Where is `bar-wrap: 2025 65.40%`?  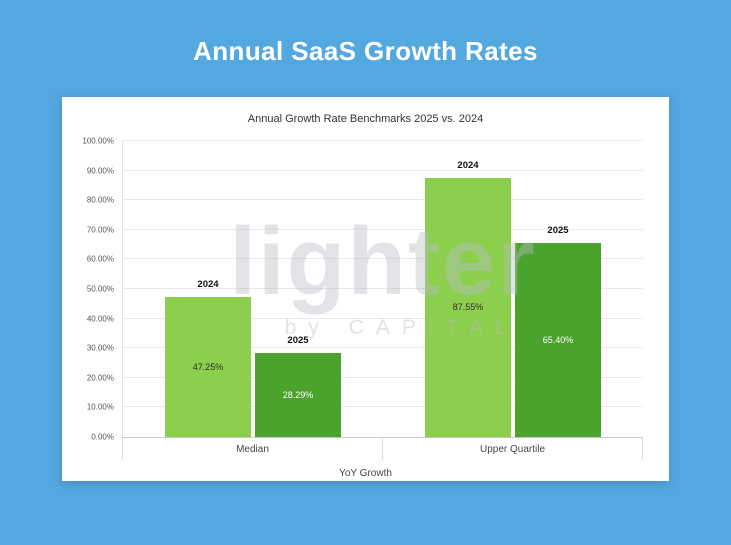 bar-wrap: 2025 65.40% is located at coordinates (558, 289).